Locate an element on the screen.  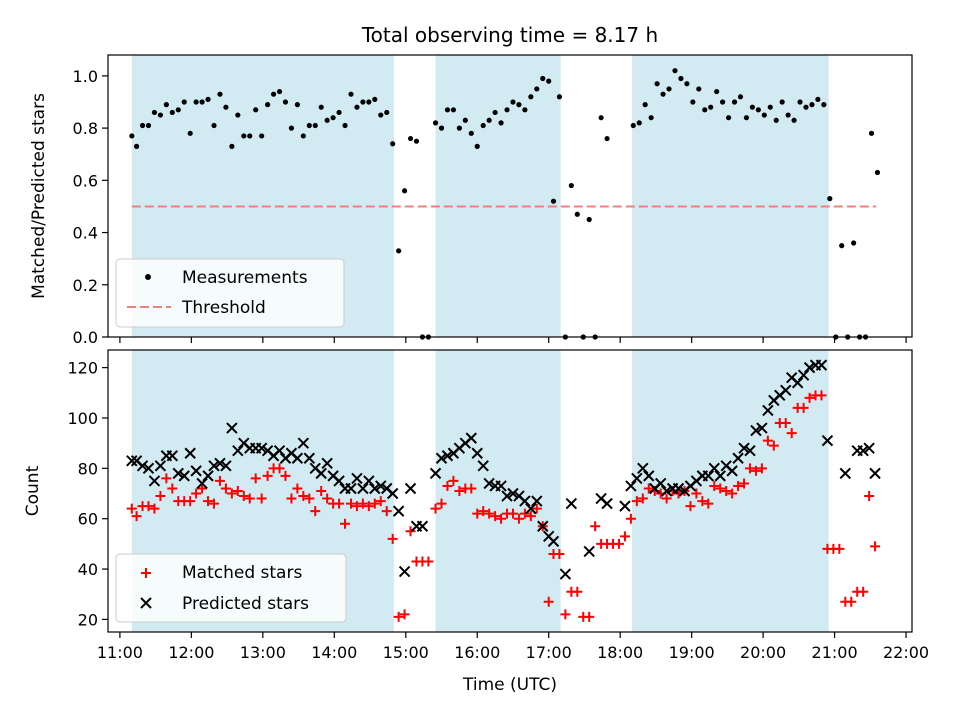
bottom-legend-box is located at coordinates (231, 588).